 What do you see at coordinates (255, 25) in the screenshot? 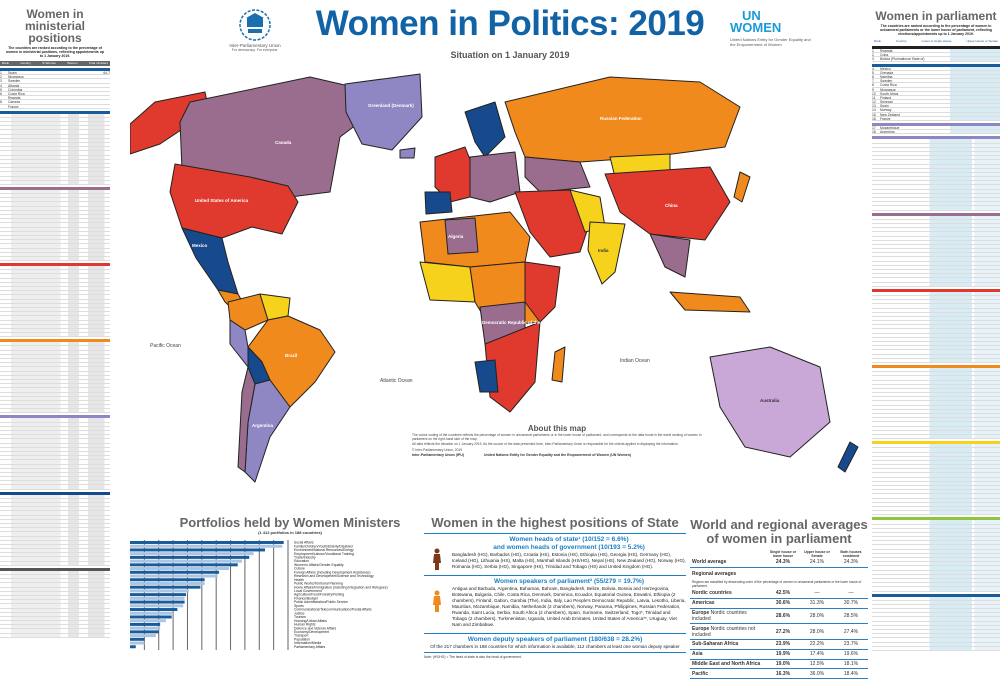
I see `ipu-emblem-icon` at bounding box center [255, 25].